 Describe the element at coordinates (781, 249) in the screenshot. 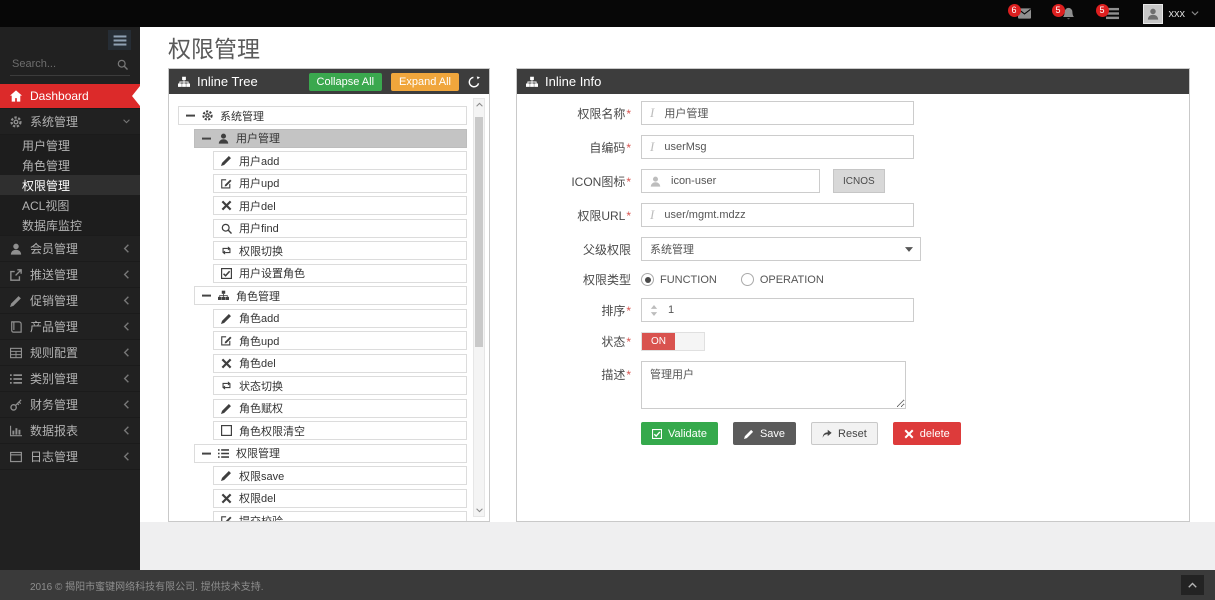

I see `parent-select: 系统管理` at that location.